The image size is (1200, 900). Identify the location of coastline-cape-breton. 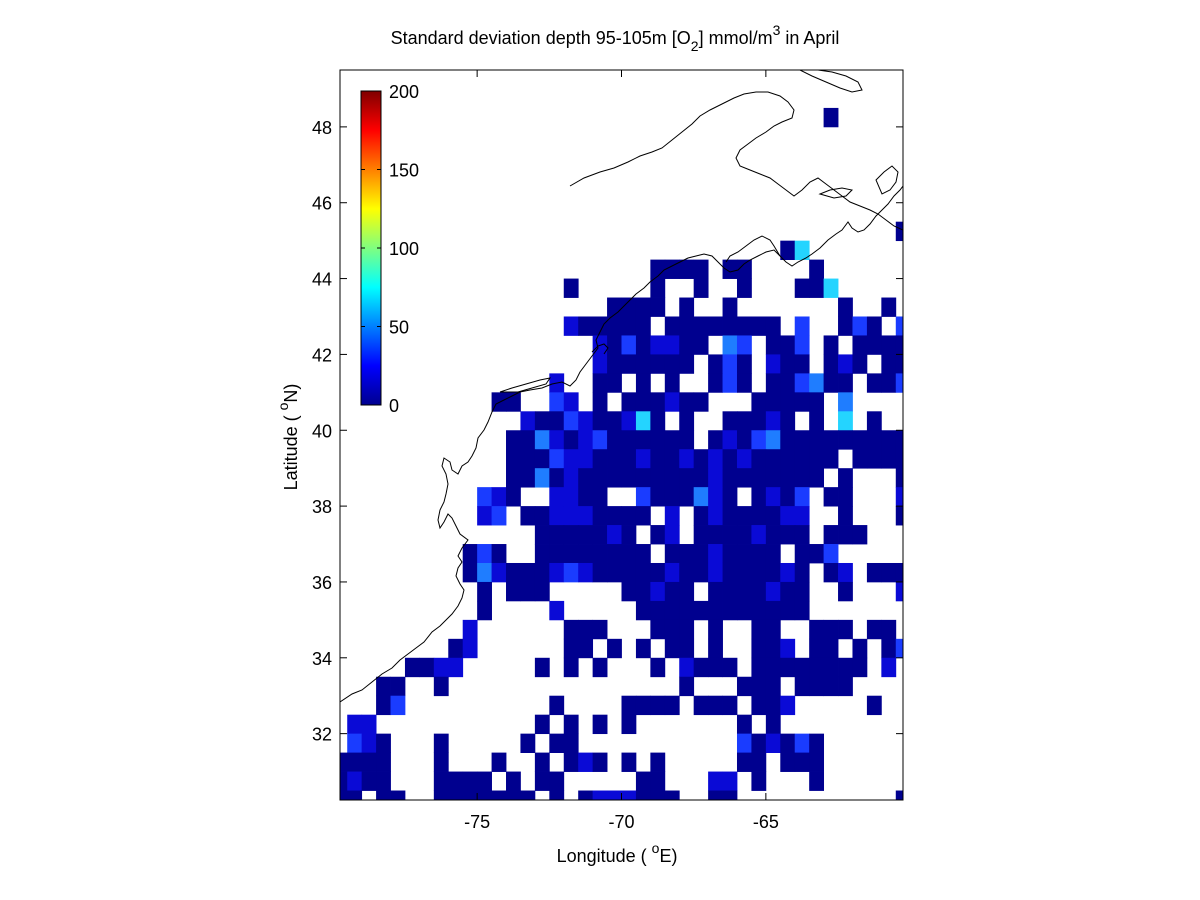
(887, 180).